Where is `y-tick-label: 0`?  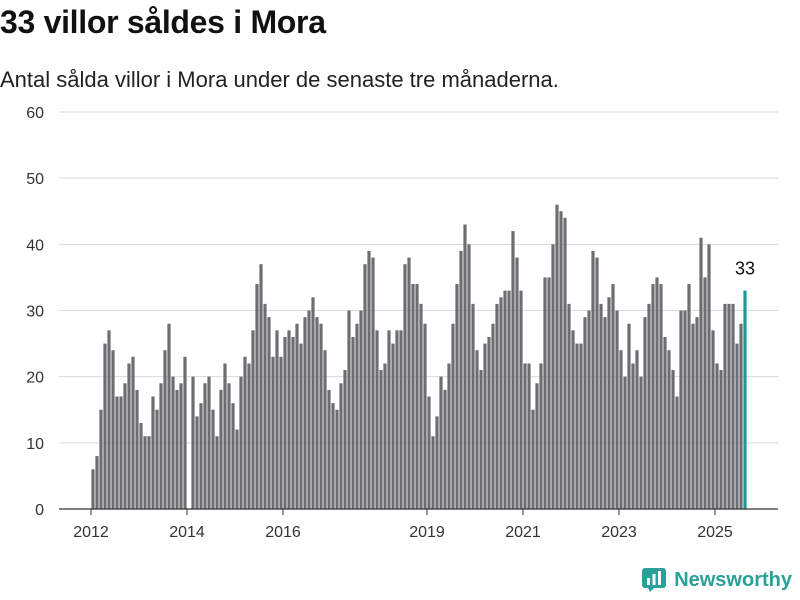
y-tick-label: 0 is located at coordinates (39, 510).